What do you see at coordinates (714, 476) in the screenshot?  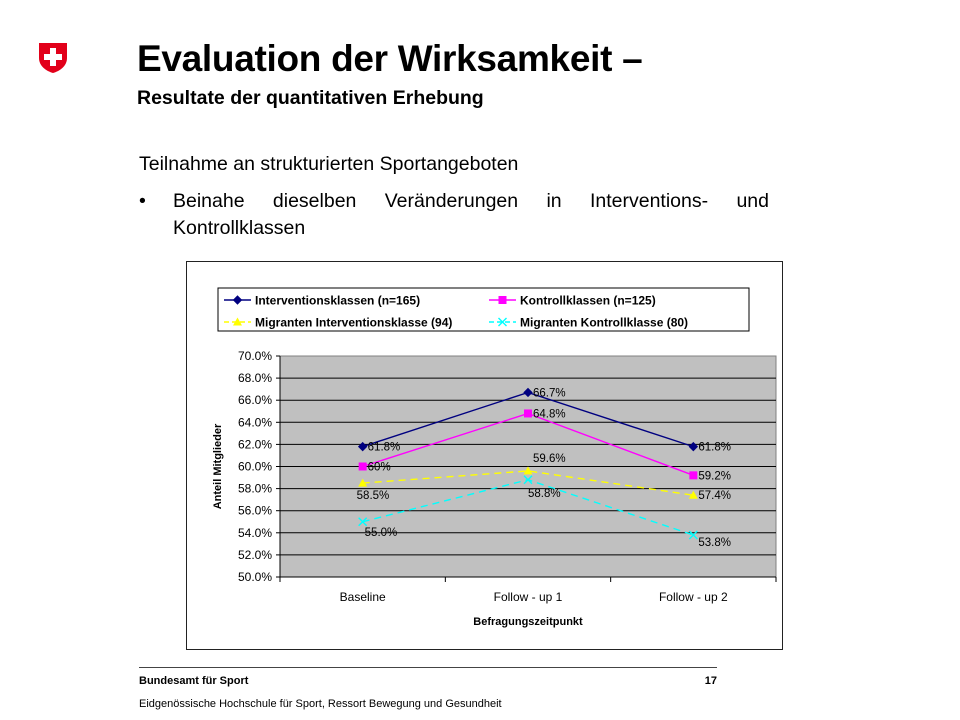 I see `data-label: 59.2%` at bounding box center [714, 476].